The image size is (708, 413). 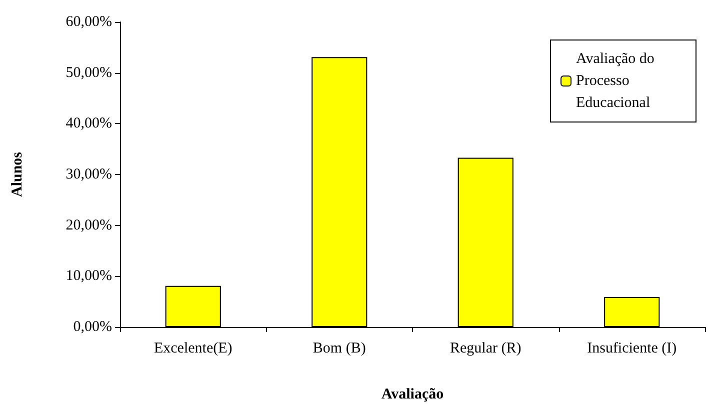 I want to click on x-tick-label: Excelente(E), so click(x=193, y=348).